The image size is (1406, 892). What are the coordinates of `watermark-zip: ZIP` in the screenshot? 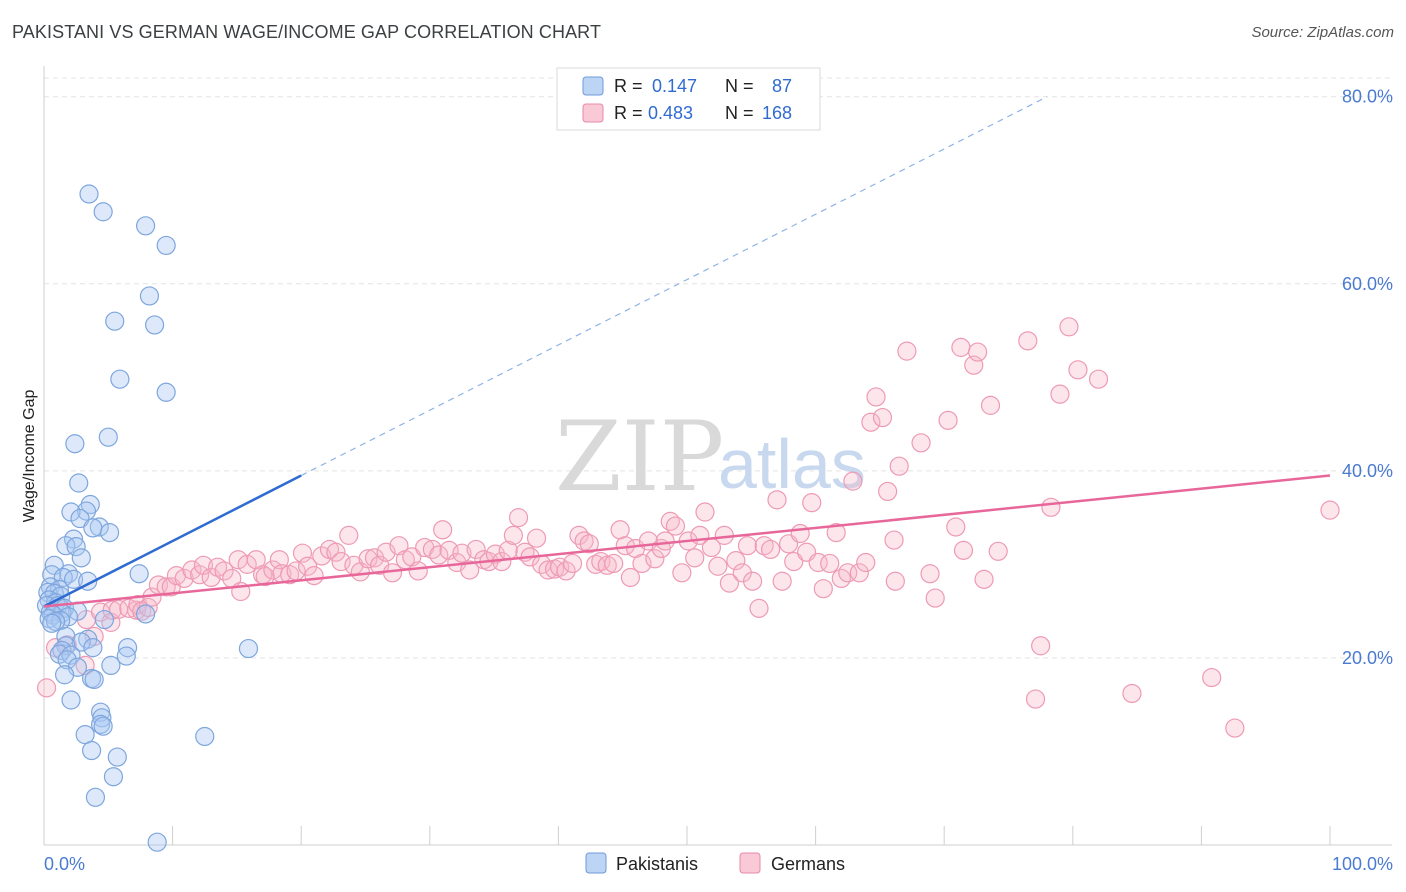 It's located at (639, 457).